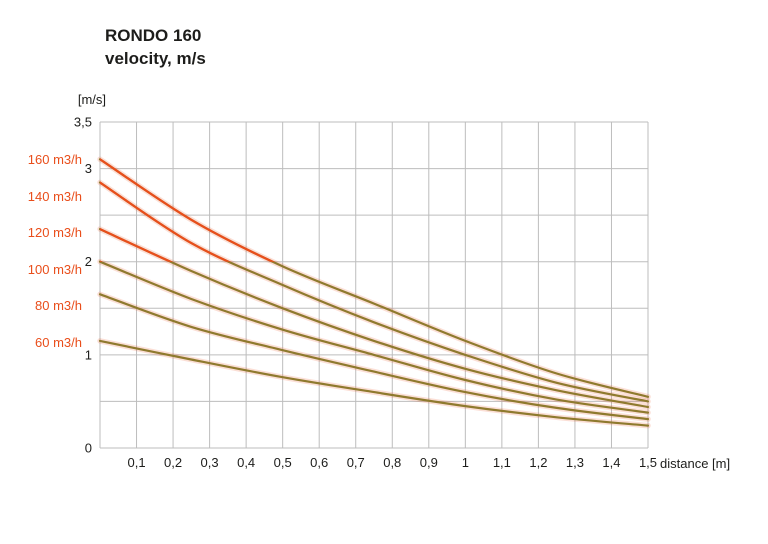 The image size is (768, 544). Describe the element at coordinates (153, 35) in the screenshot. I see `chart-title-line1: RONDO 160` at that location.